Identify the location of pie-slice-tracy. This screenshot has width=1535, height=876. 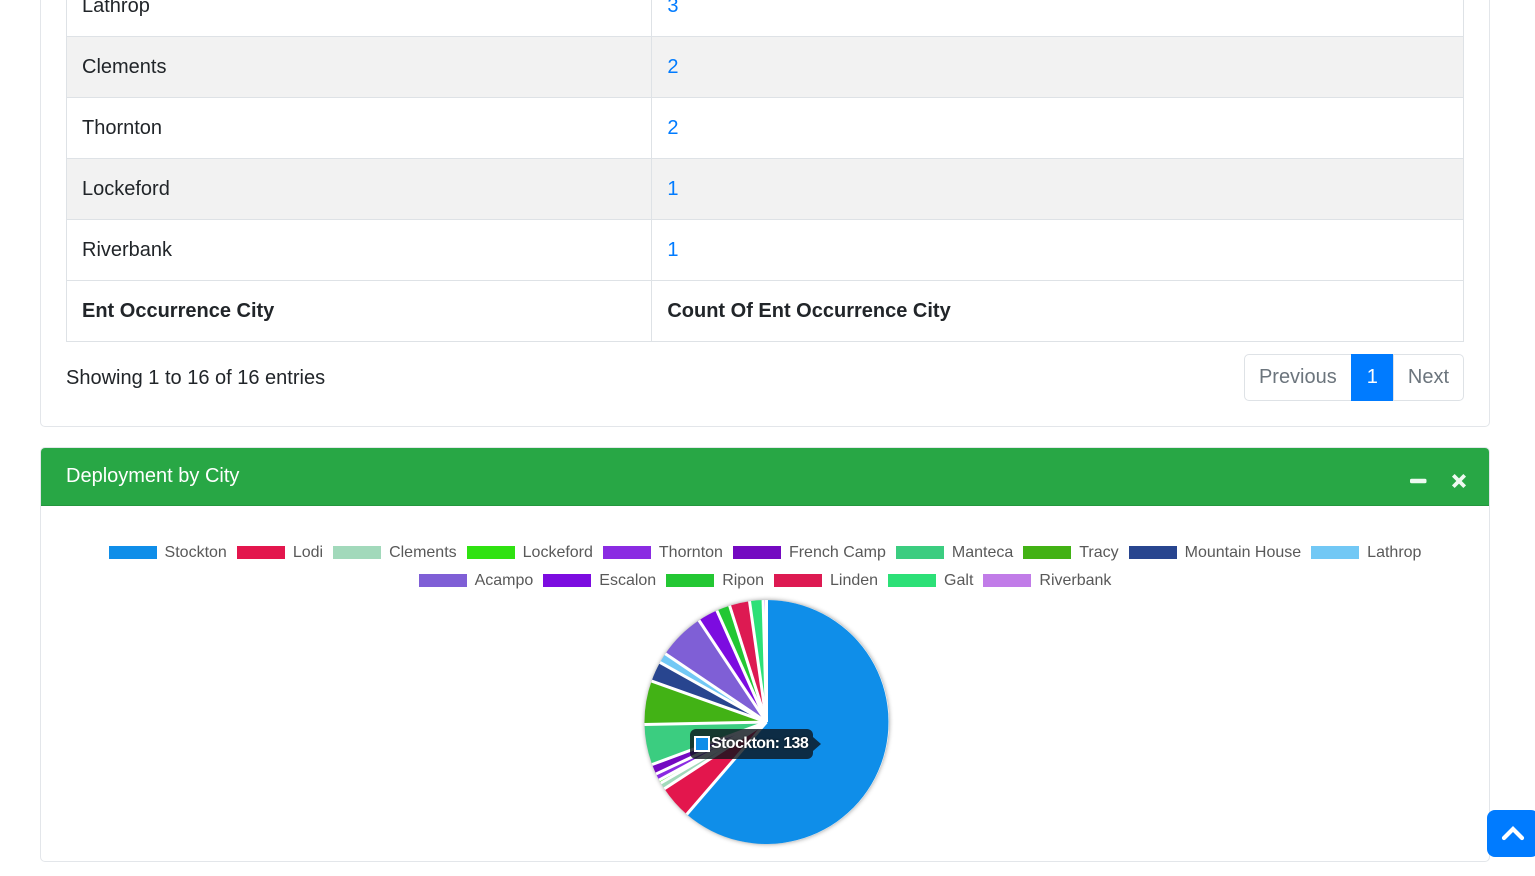
(705, 703).